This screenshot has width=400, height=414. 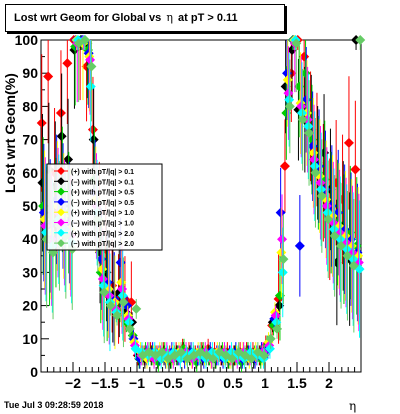 I want to click on legend-box, so click(x=104, y=207).